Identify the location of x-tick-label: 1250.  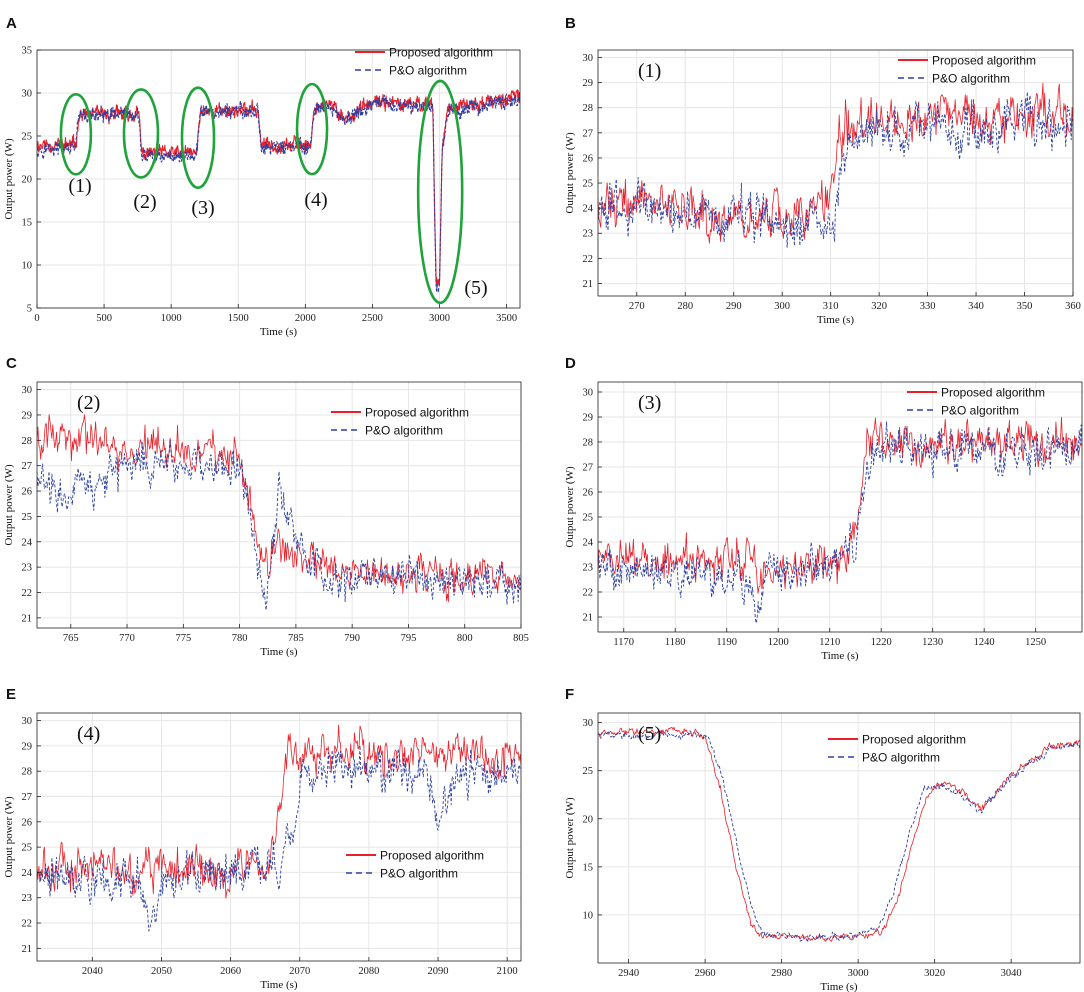
(1035, 642).